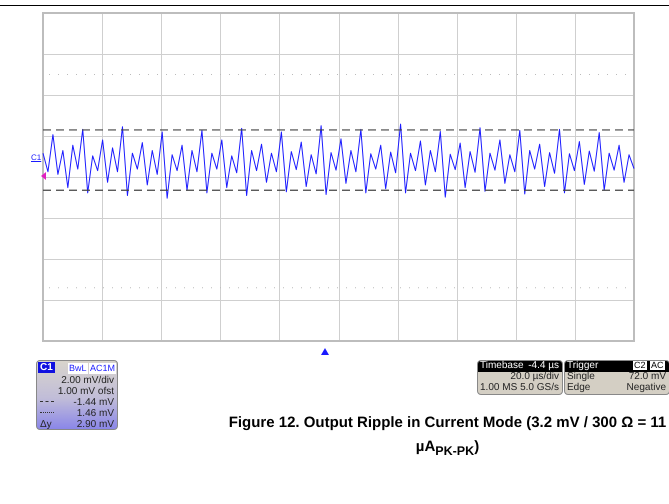 This screenshot has height=504, width=669. What do you see at coordinates (46, 424) in the screenshot?
I see `text: Δy` at bounding box center [46, 424].